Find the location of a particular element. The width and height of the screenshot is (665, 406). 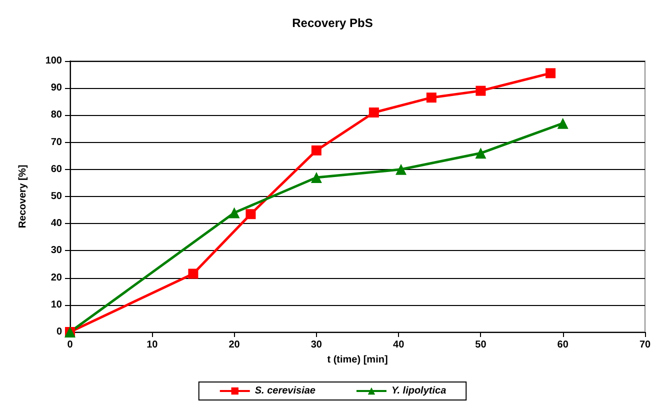

legend-label: Y. lipolytica is located at coordinates (419, 391).